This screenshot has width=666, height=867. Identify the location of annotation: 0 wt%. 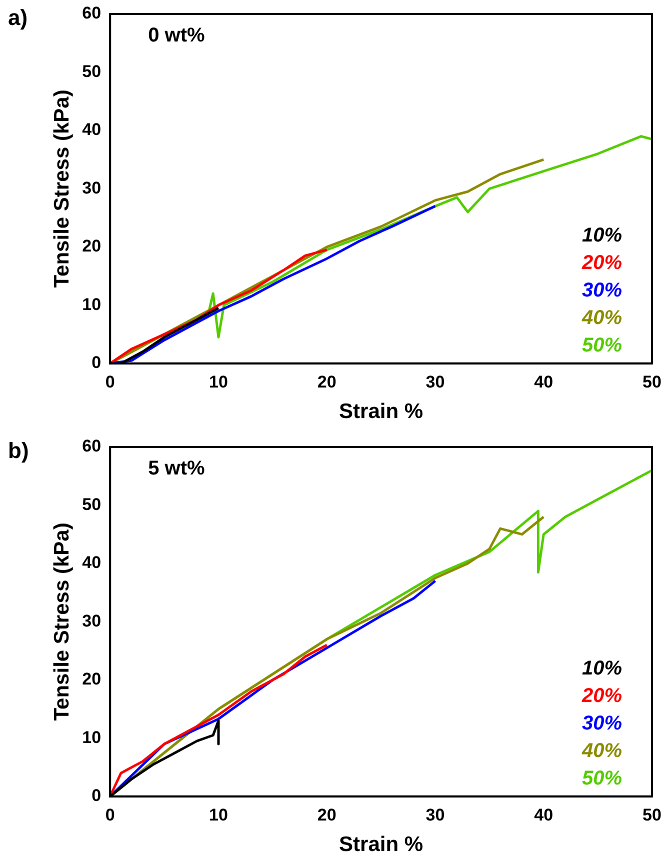
(177, 35).